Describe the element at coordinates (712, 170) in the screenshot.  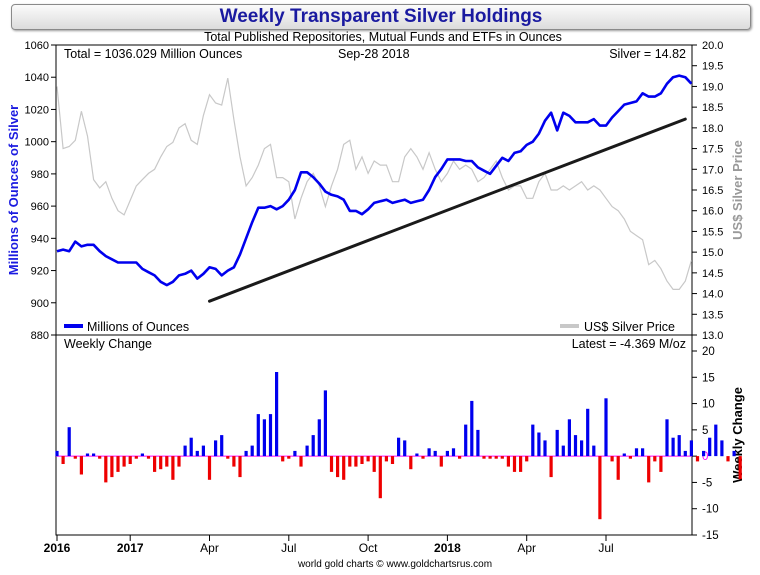
I see `y-right-tick-label: 17.0` at that location.